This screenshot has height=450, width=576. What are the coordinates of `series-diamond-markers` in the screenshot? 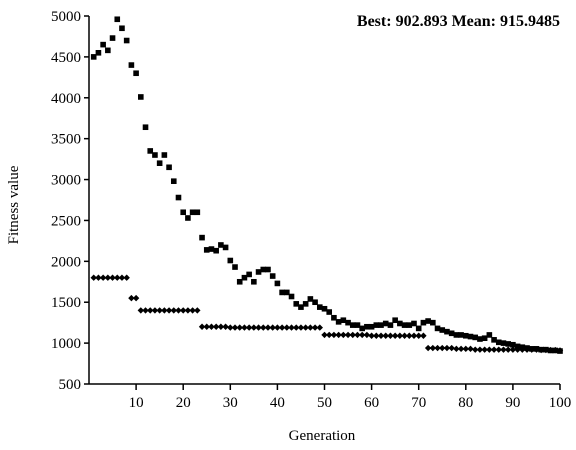 It's located at (327, 314).